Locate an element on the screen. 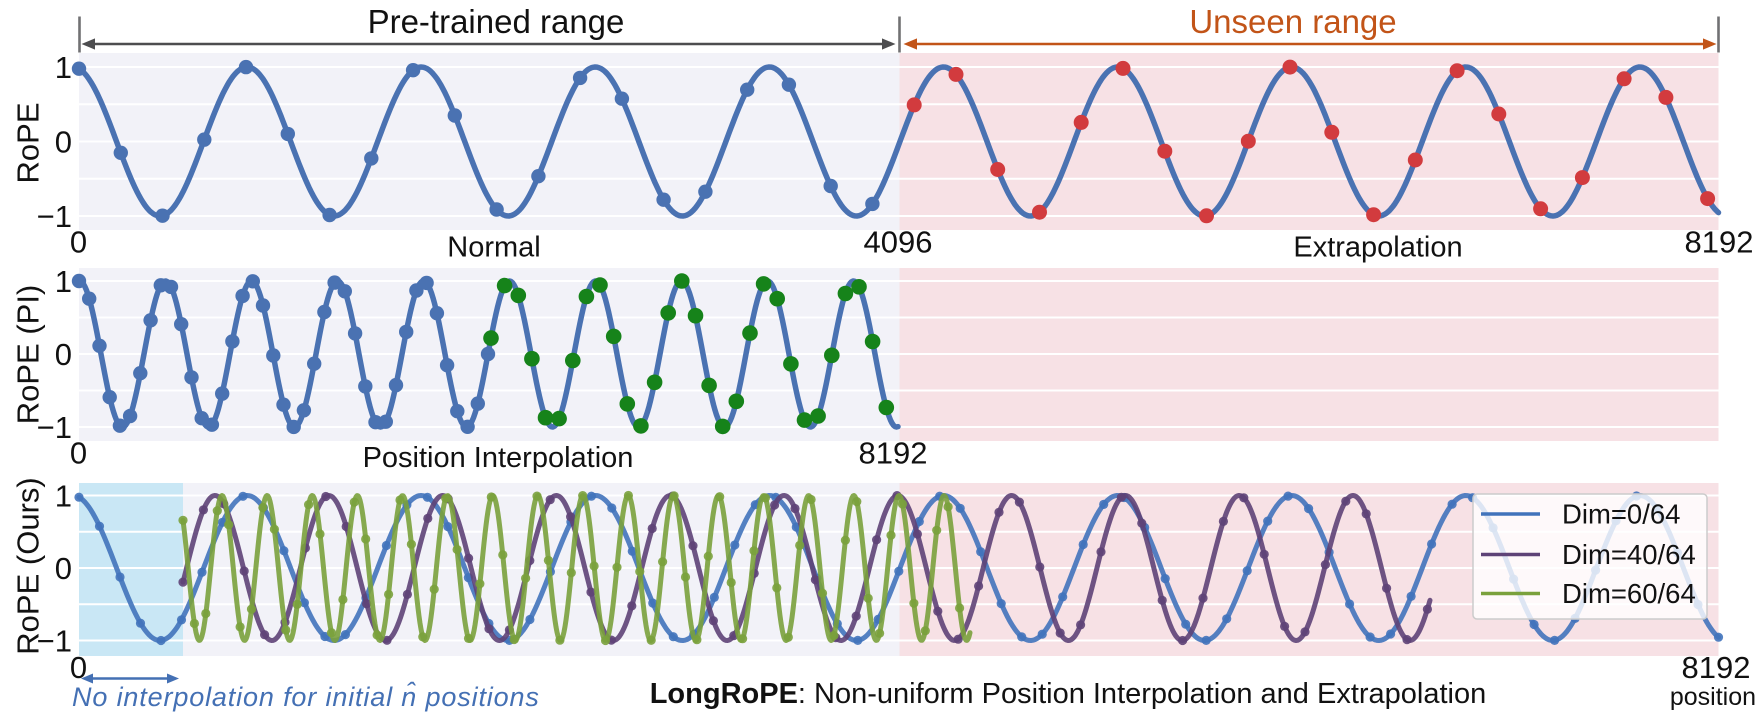 The width and height of the screenshot is (1764, 726). svg-text: RoPE (Ours) is located at coordinates (28, 565).